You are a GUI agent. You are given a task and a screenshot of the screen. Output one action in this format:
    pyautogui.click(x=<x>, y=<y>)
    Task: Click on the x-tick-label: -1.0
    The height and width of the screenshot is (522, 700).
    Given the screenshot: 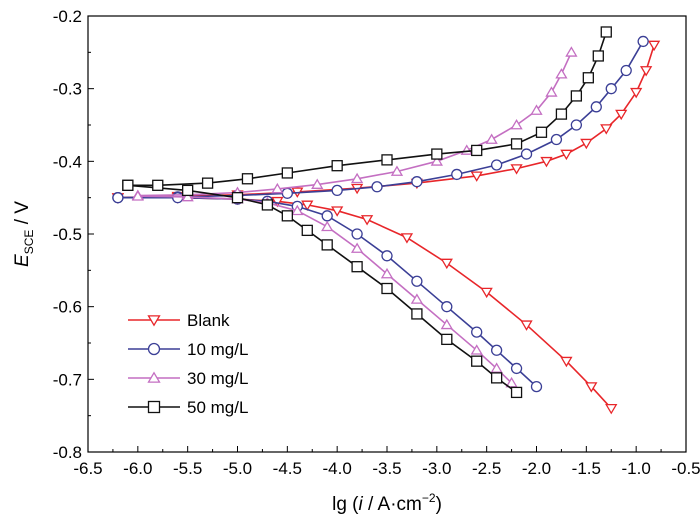 What is the action you would take?
    pyautogui.click(x=636, y=468)
    